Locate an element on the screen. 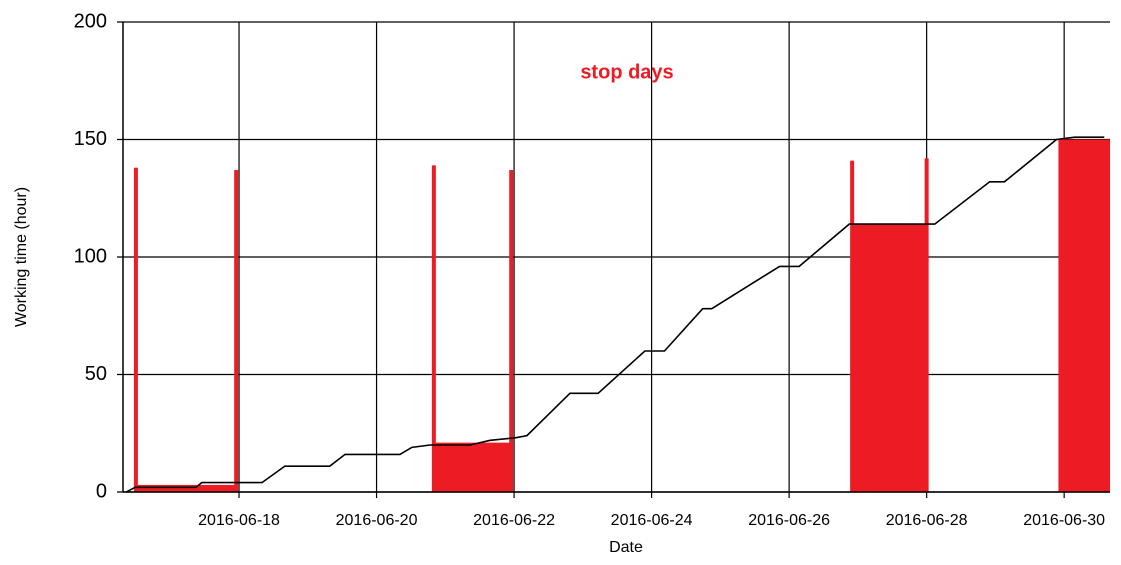 This screenshot has width=1121, height=565. x-tick-label: 2016-06-24 is located at coordinates (652, 520).